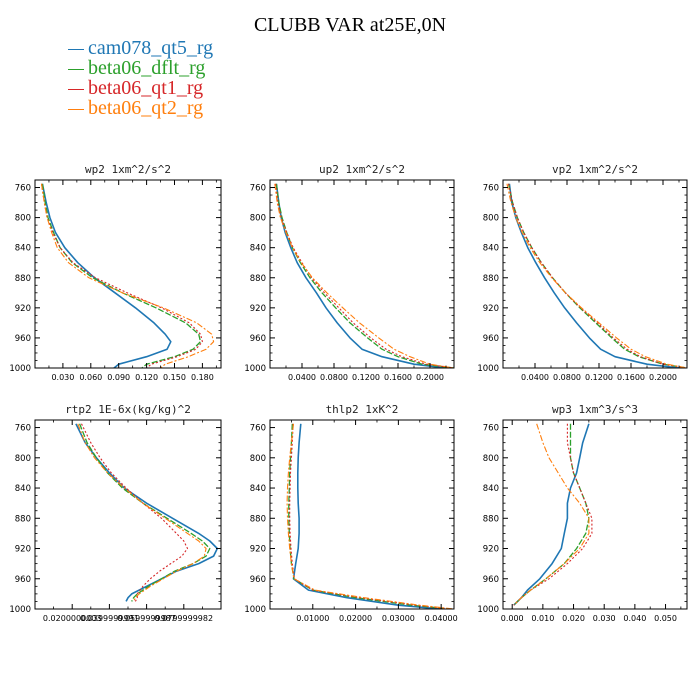 The width and height of the screenshot is (700, 700). Describe the element at coordinates (362, 169) in the screenshot. I see `panel-title: up2 1xm^2/s^2` at that location.